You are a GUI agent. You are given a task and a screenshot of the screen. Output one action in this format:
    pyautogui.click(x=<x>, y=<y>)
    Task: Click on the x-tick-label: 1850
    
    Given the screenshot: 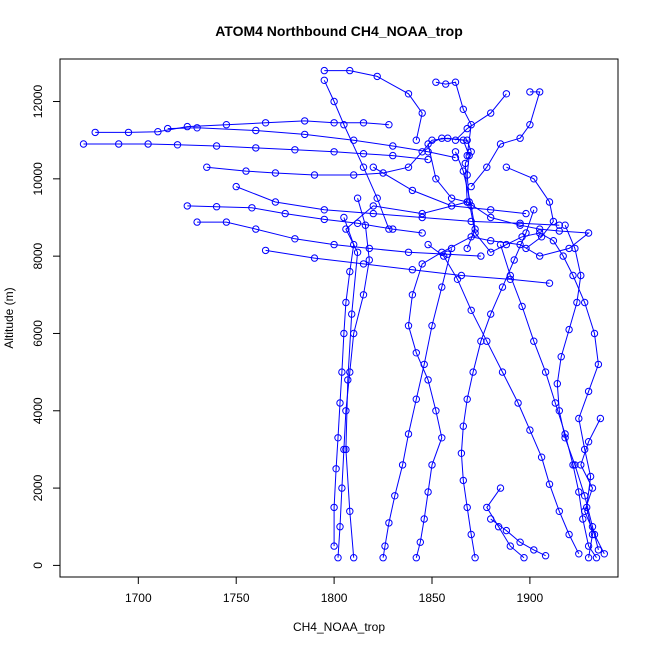 What is the action you would take?
    pyautogui.click(x=432, y=598)
    